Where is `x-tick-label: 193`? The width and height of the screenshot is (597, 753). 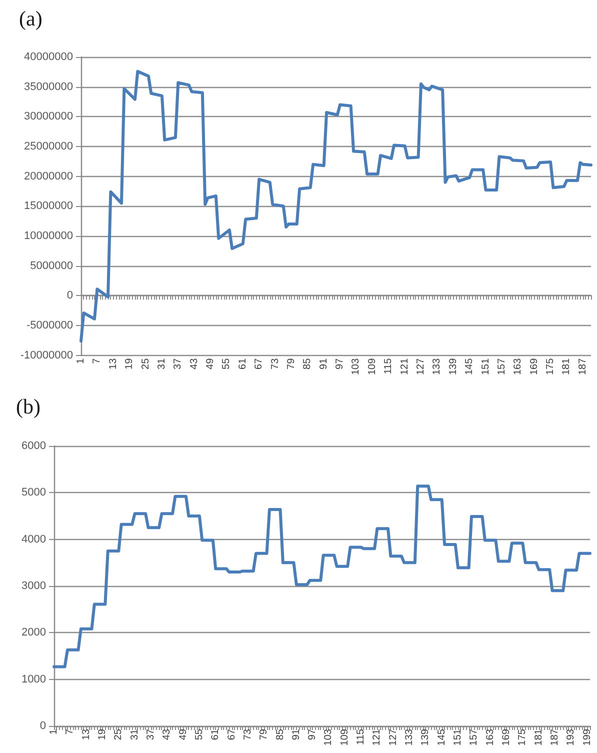 x-tick-label: 193 is located at coordinates (571, 737).